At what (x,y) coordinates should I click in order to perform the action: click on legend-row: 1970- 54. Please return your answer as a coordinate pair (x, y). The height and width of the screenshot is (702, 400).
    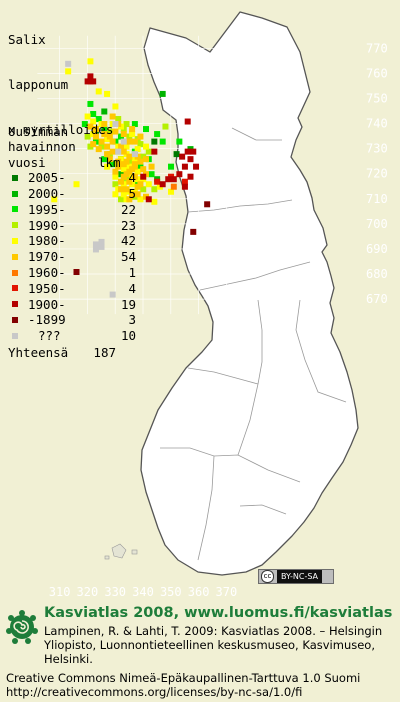
    Looking at the image, I should click on (72, 257).